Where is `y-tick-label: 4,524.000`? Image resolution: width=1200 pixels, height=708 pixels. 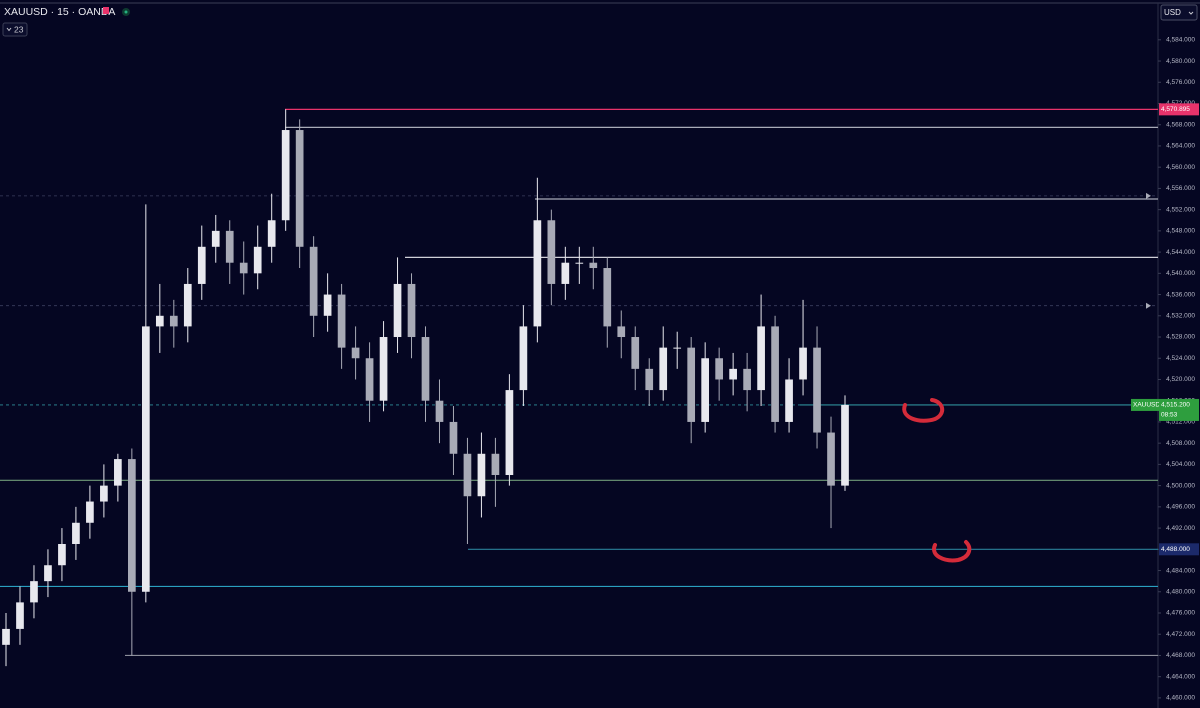 y-tick-label: 4,524.000 is located at coordinates (1180, 358).